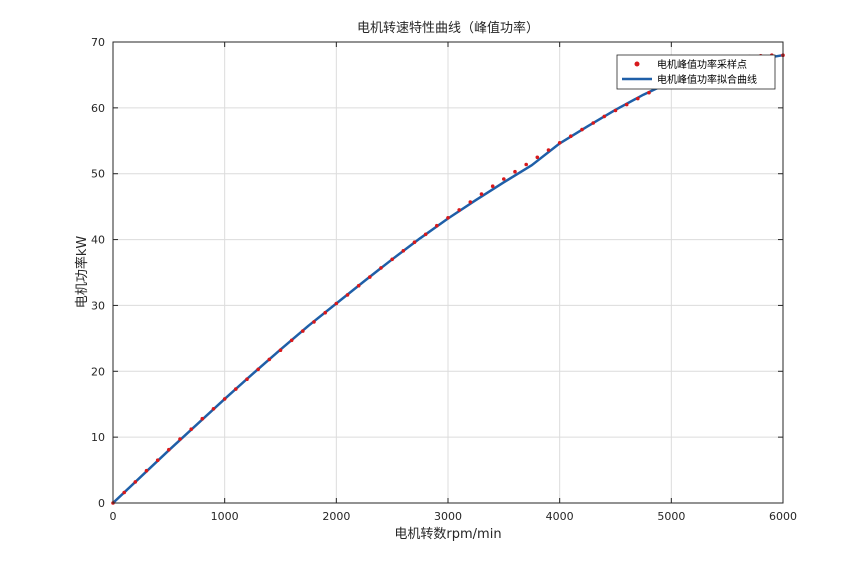 Image resolution: width=865 pixels, height=565 pixels. Describe the element at coordinates (783, 516) in the screenshot. I see `x-tick-label: 6000` at that location.